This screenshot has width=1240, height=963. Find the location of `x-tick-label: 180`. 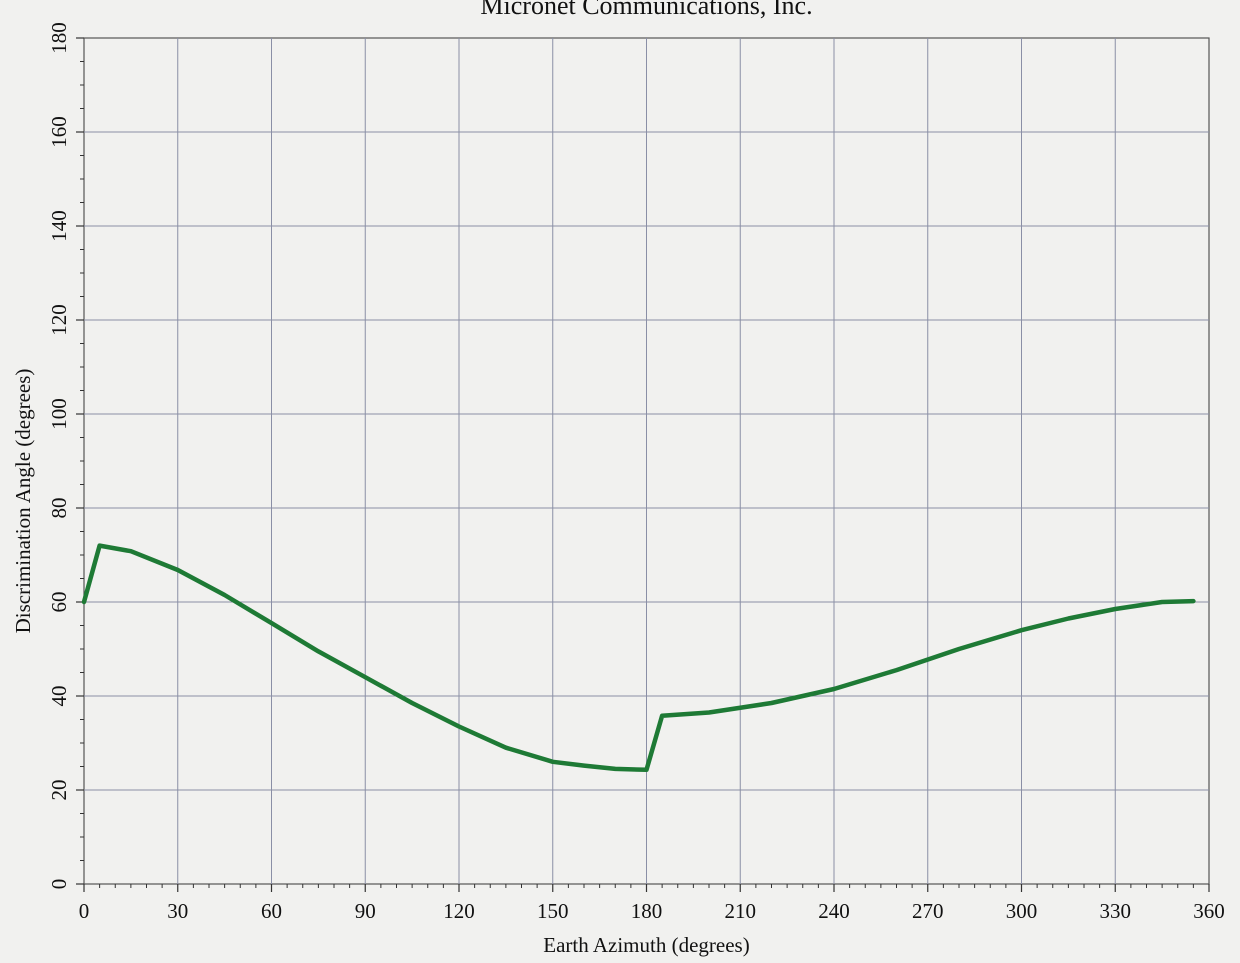

x-tick-label: 180 is located at coordinates (647, 911).